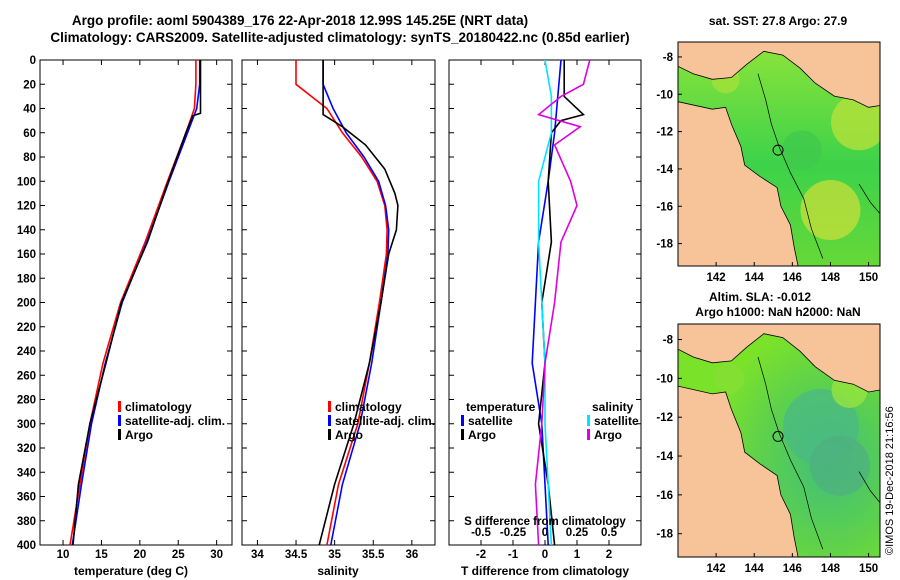 The image size is (900, 580). I want to click on legend-label-t-argo: Argo, so click(482, 435).